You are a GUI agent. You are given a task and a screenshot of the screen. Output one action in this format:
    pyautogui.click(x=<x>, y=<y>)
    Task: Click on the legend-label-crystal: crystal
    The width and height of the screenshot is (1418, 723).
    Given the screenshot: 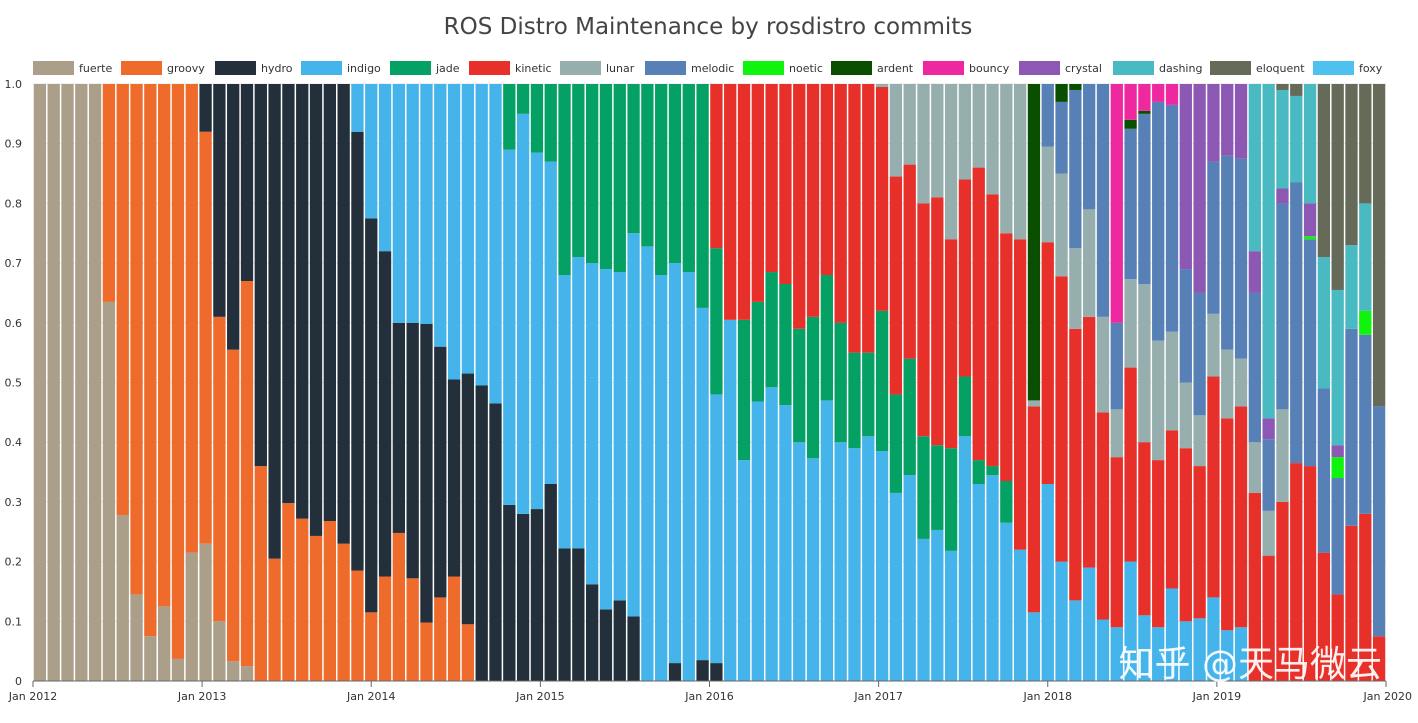 What is the action you would take?
    pyautogui.click(x=1083, y=68)
    